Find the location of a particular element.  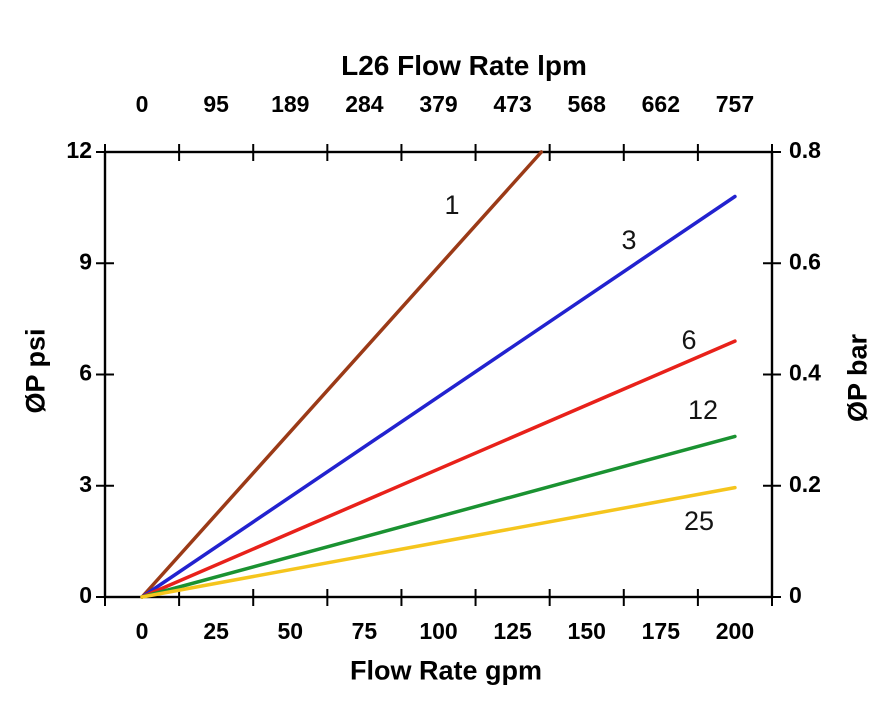

y-tick-label-bar: 0.4 is located at coordinates (805, 373).